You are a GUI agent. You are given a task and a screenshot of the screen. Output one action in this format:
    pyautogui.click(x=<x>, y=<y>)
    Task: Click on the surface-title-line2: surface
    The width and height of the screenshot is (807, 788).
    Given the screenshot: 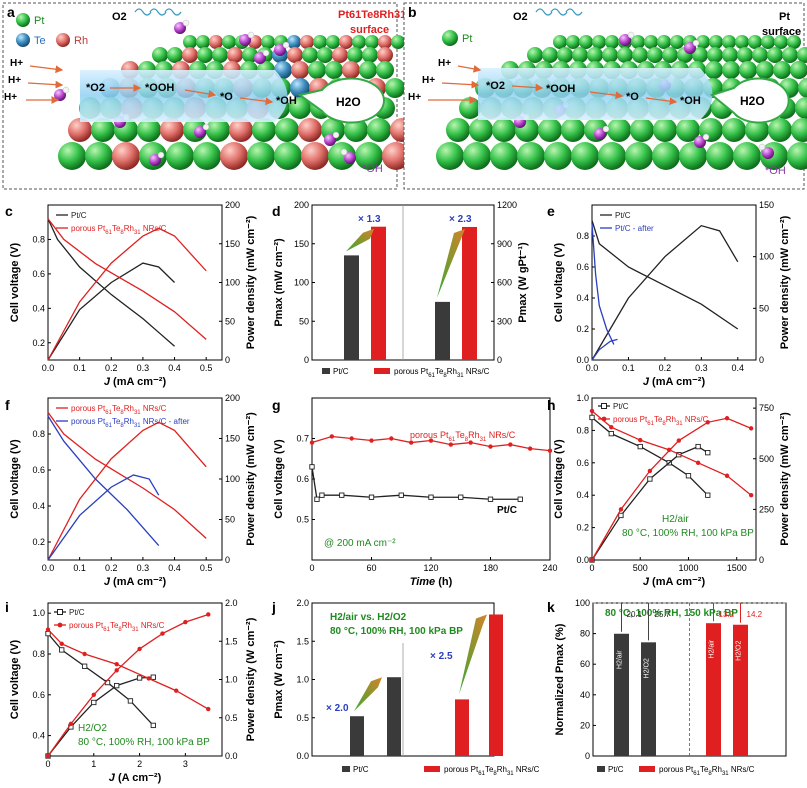 What is the action you would take?
    pyautogui.click(x=781, y=32)
    